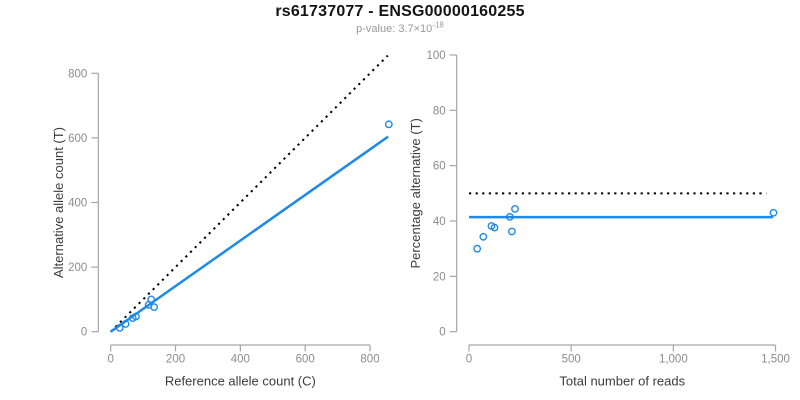  I want to click on x-tick-label: 600, so click(305, 360).